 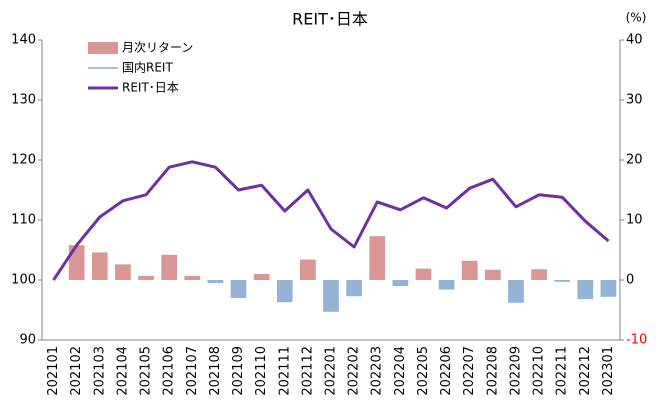 What do you see at coordinates (99, 371) in the screenshot?
I see `x-tick-label: 202103` at bounding box center [99, 371].